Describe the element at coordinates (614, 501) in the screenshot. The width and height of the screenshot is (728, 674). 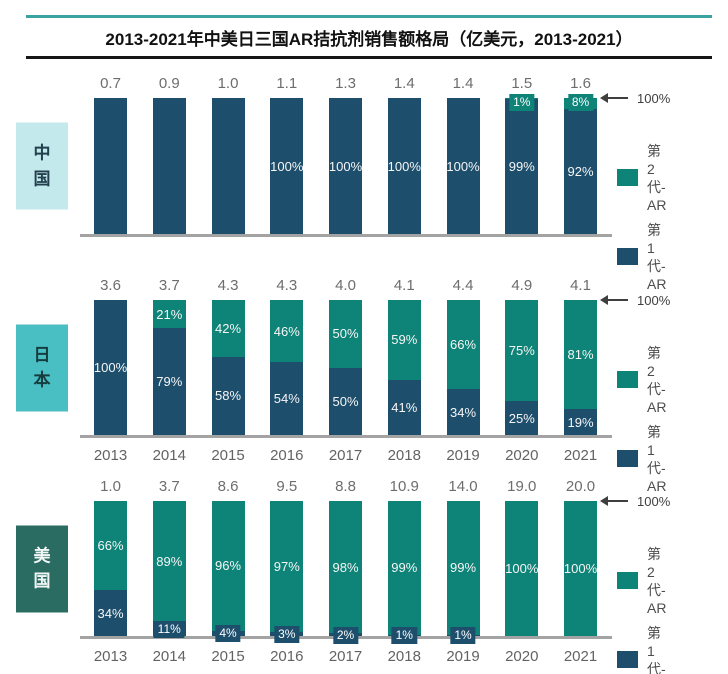
I see `left-arrow-icon` at that location.